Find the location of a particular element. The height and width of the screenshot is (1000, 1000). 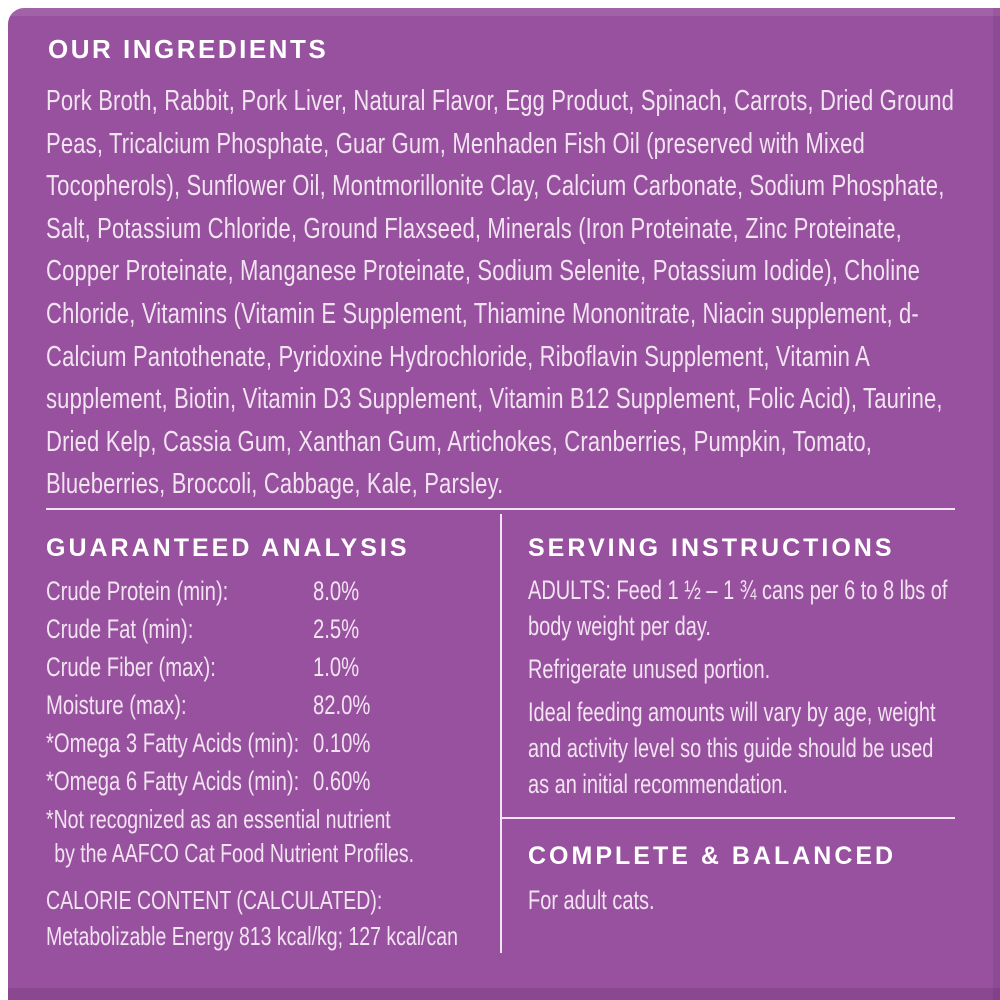

analysis-value: 8.0% is located at coordinates (336, 591).